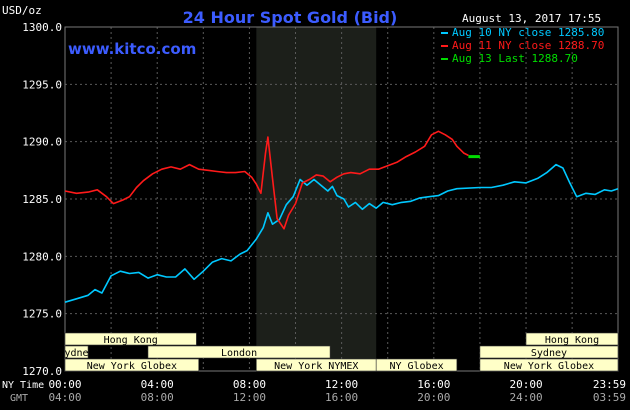 The height and width of the screenshot is (410, 630). What do you see at coordinates (42, 256) in the screenshot?
I see `y-tick-label: 1280.0` at bounding box center [42, 256].